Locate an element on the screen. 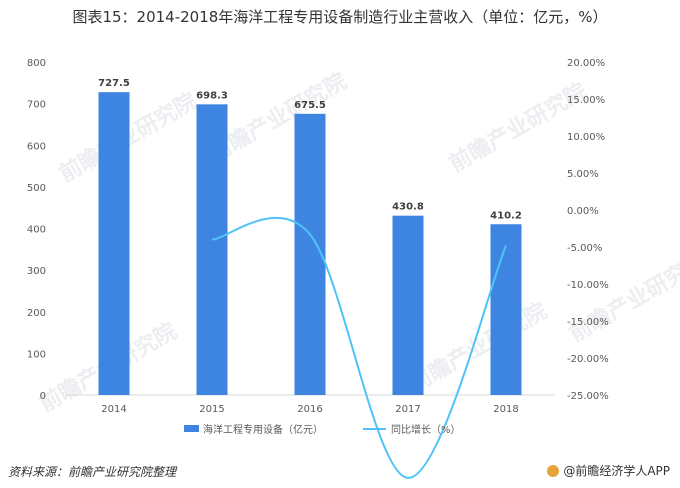 The height and width of the screenshot is (488, 680). left-axis-tick-label: 400 is located at coordinates (36, 230).